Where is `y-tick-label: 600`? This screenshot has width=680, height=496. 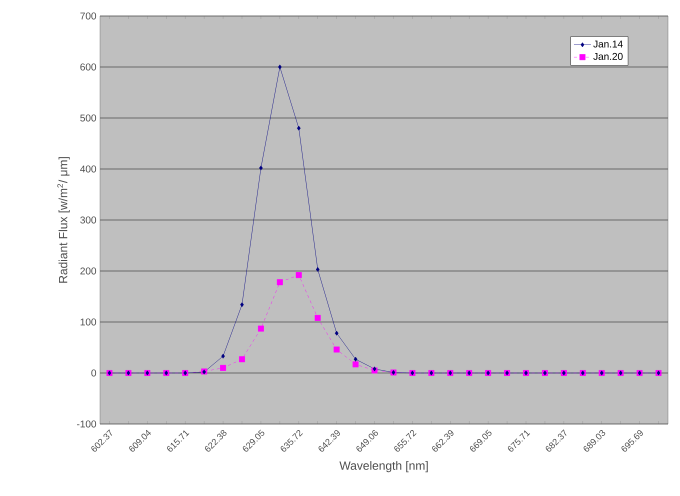
y-tick-label: 600 is located at coordinates (88, 67).